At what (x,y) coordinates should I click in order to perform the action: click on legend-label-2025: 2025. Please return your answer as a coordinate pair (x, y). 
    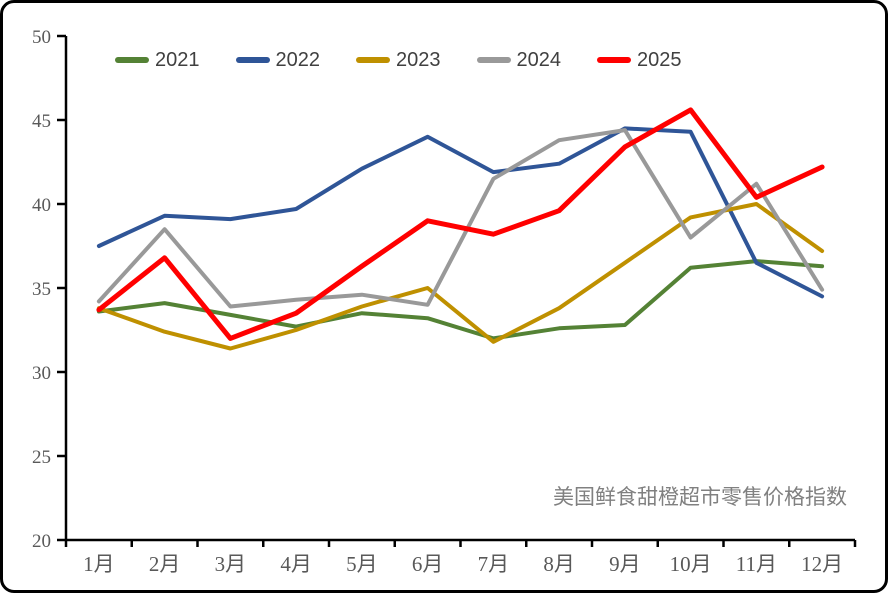
    Looking at the image, I should click on (659, 60).